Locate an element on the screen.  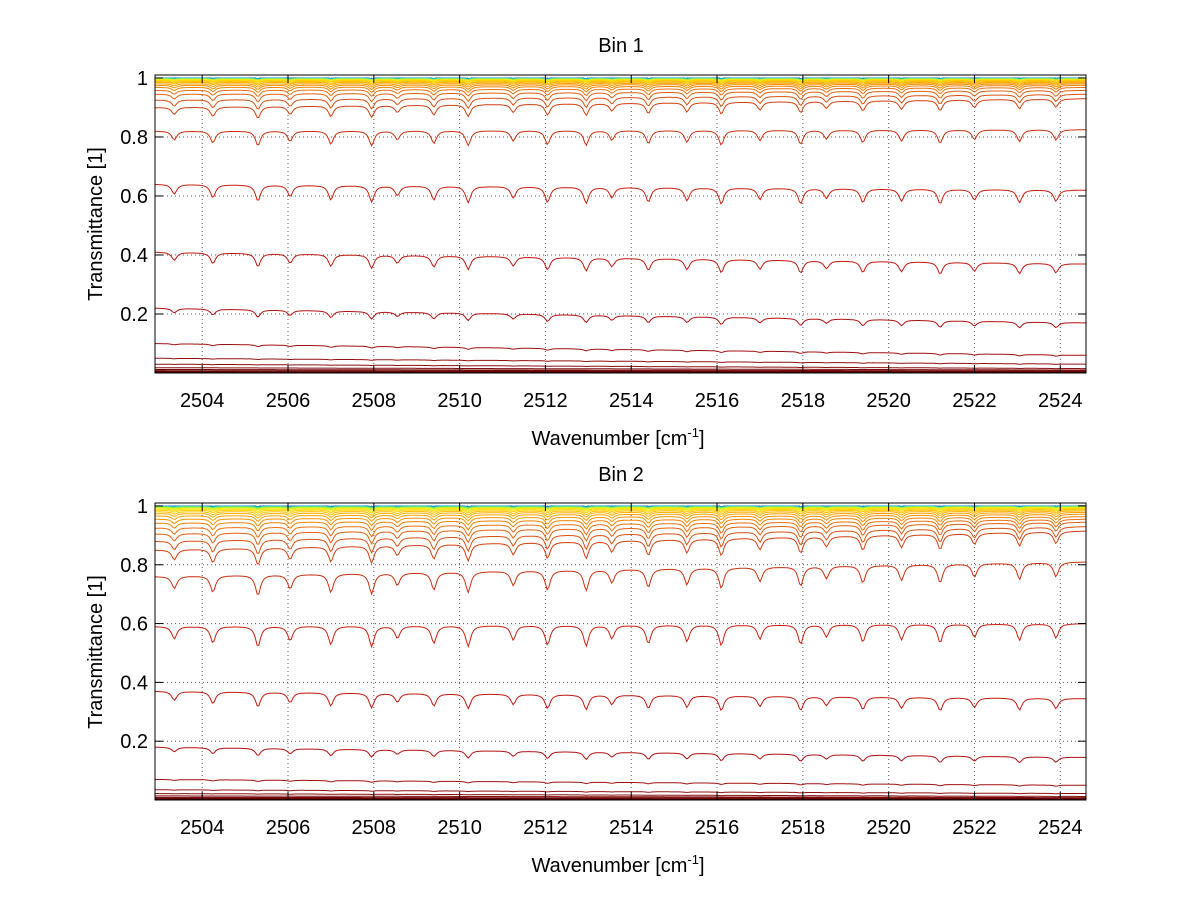
chart-title: Bin 1 is located at coordinates (621, 46).